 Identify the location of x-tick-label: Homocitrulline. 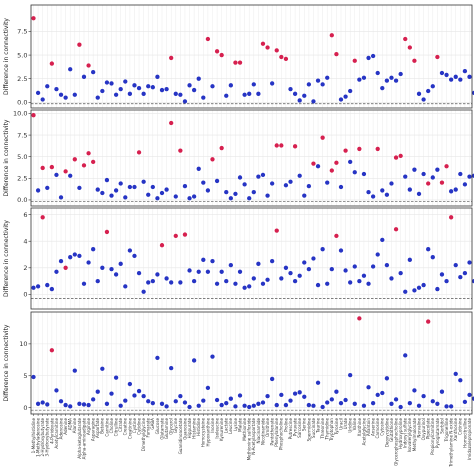
(464, 433).